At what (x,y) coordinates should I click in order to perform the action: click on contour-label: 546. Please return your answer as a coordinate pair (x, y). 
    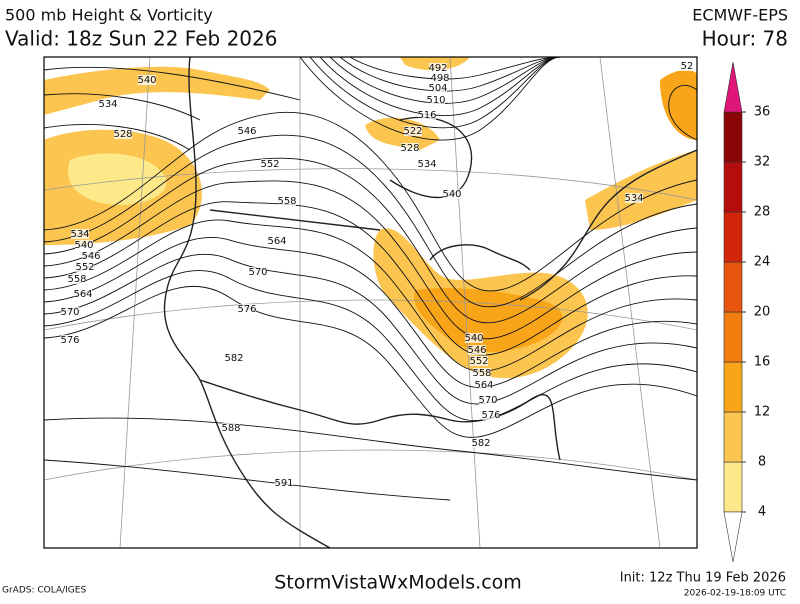
    Looking at the image, I should click on (90, 256).